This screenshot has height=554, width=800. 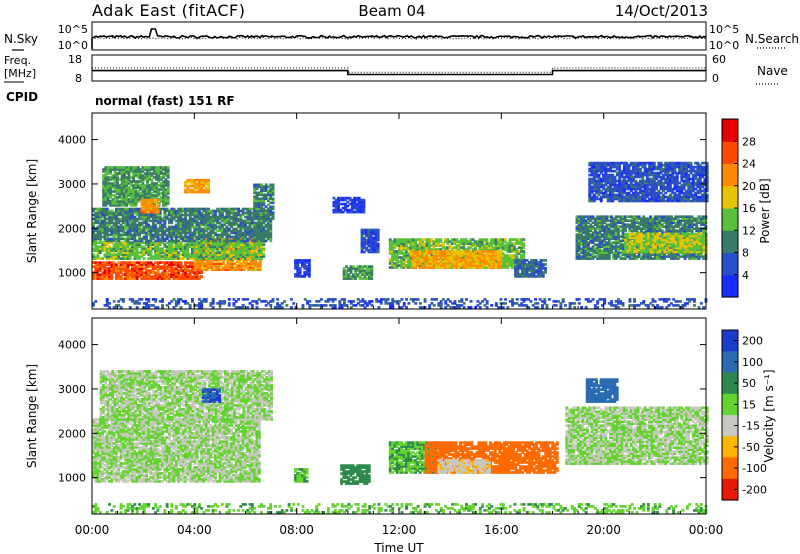 I want to click on freq-panel: Freq. [MHz] 18 8 60 0 Nave, so click(x=396, y=69).